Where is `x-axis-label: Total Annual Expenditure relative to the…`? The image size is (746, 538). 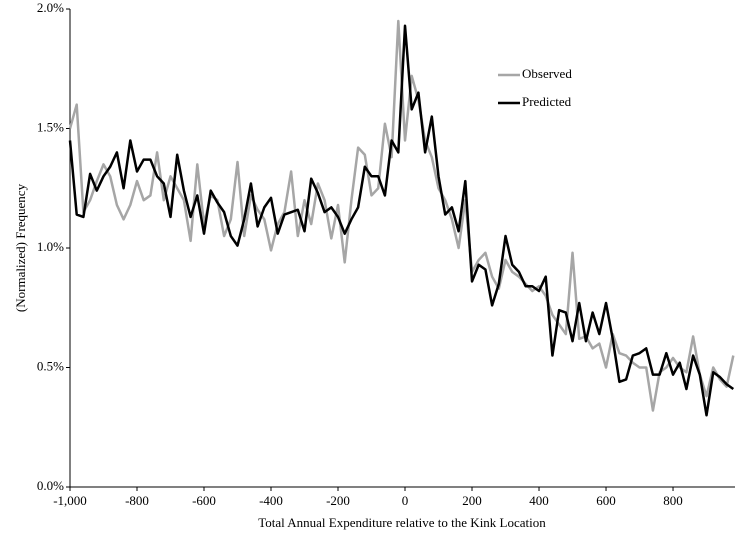 x-axis-label: Total Annual Expenditure relative to the… is located at coordinates (402, 522).